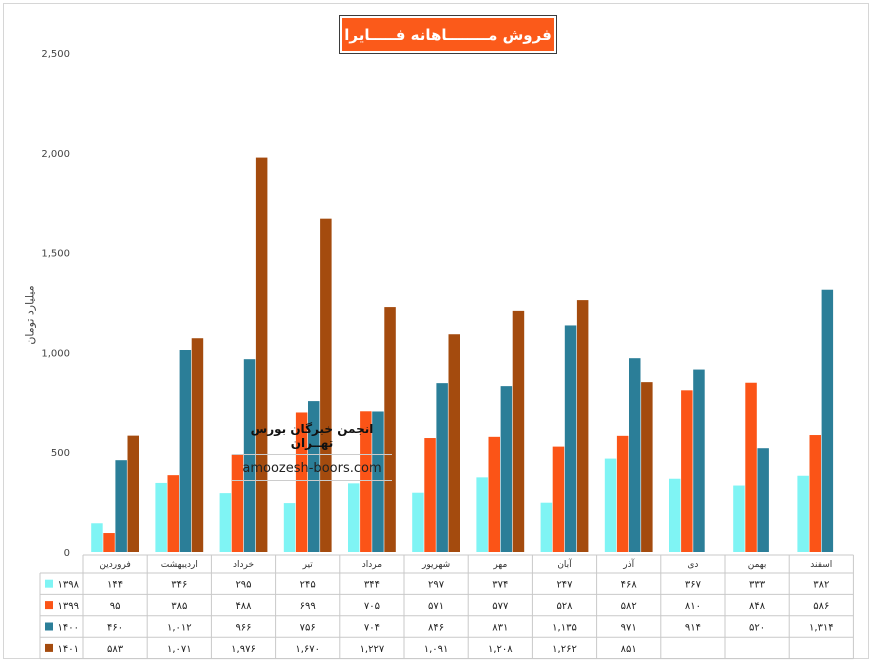  I want to click on y-tick-label: 1,500, so click(55, 254).